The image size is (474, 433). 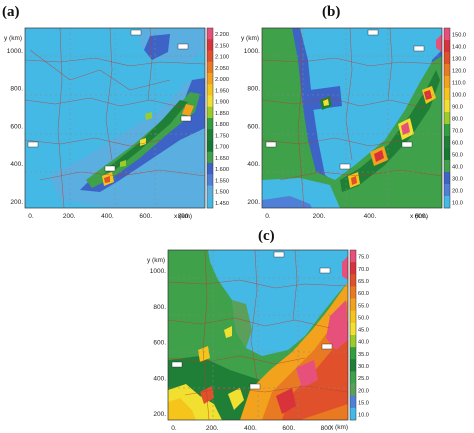 What do you see at coordinates (11, 12) in the screenshot?
I see `panel-label-a: (a)` at bounding box center [11, 12].